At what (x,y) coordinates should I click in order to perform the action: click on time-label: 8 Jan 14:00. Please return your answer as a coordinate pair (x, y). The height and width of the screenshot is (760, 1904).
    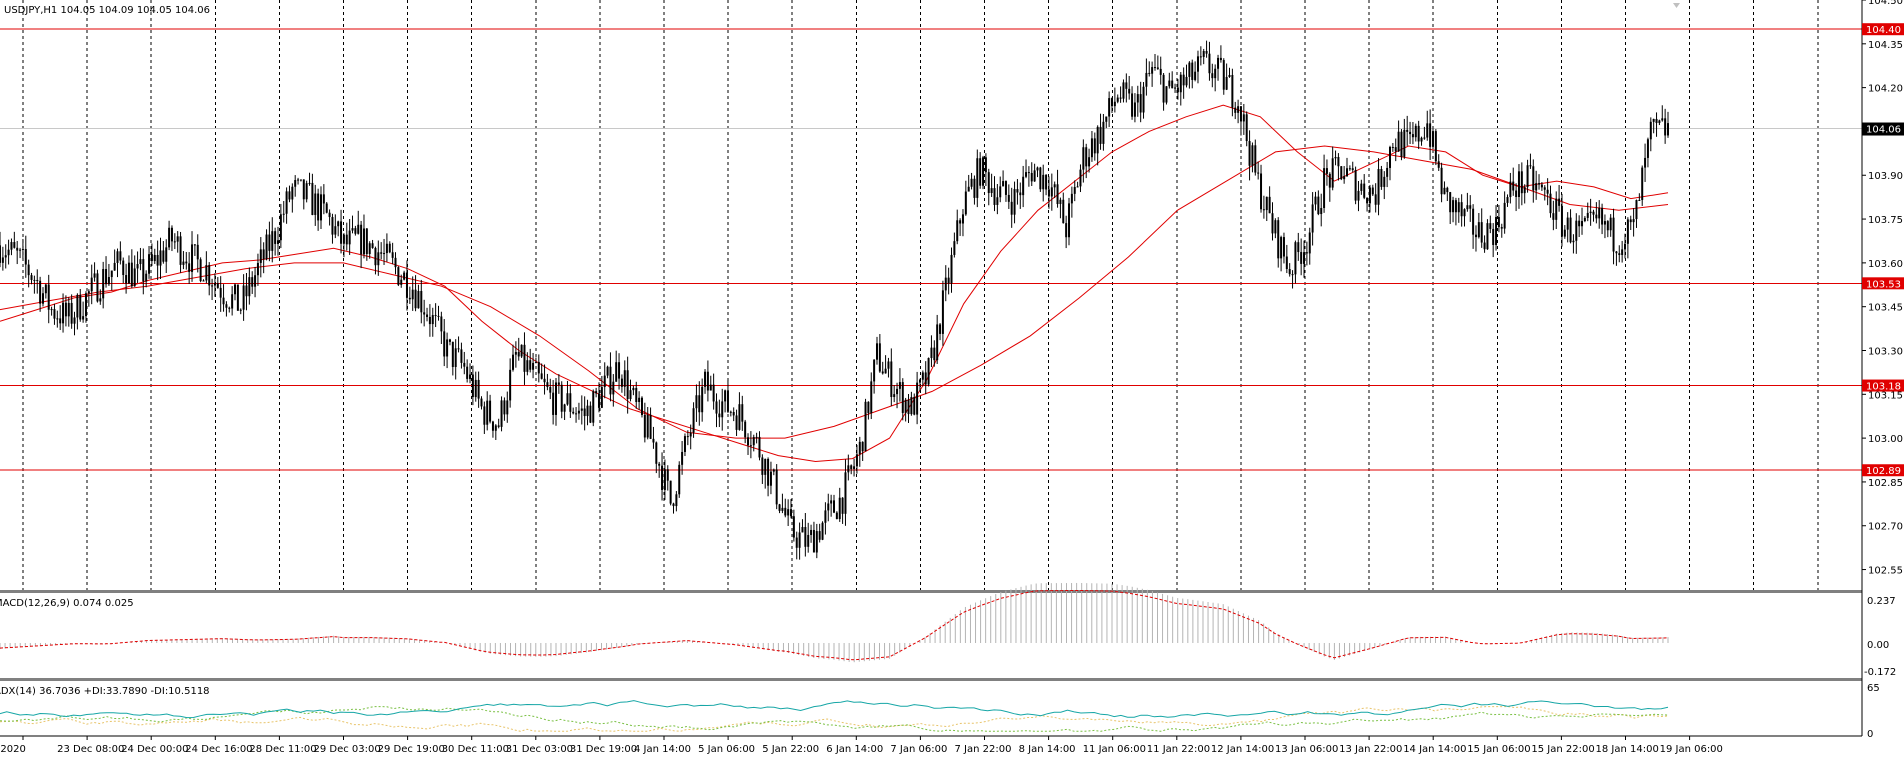
    Looking at the image, I should click on (1047, 749).